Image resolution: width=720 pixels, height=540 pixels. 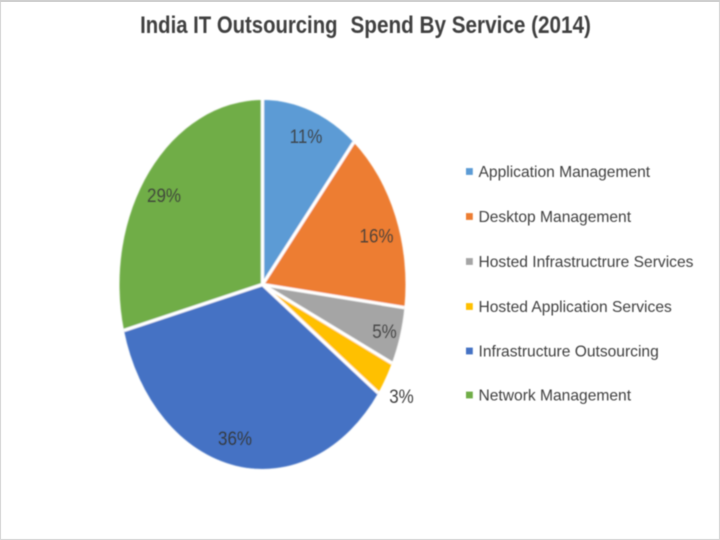 I want to click on svg-text: Application Management, so click(x=565, y=172).